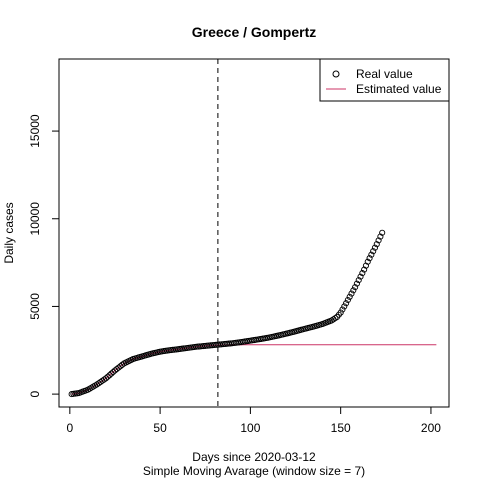 The width and height of the screenshot is (480, 485). Describe the element at coordinates (160, 428) in the screenshot. I see `x-tick-label: 50` at that location.